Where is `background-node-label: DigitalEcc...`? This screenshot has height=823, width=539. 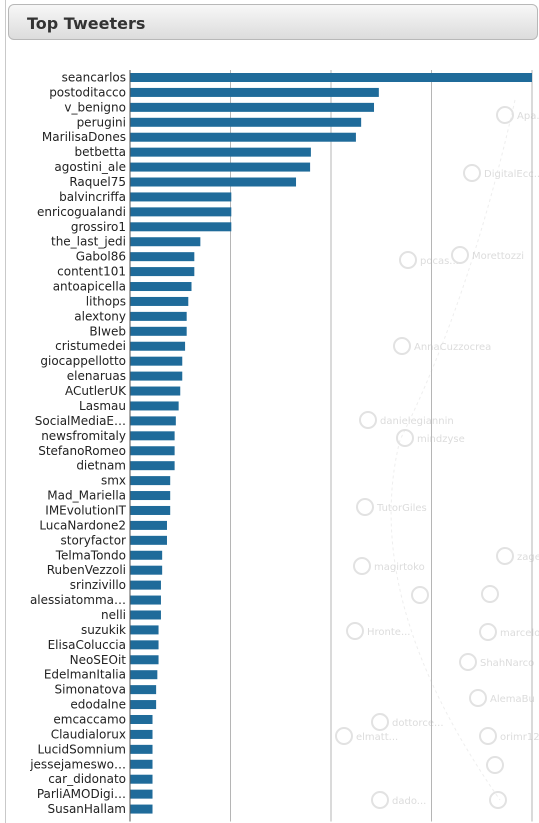
background-node-label: DigitalEcc... is located at coordinates (511, 174).